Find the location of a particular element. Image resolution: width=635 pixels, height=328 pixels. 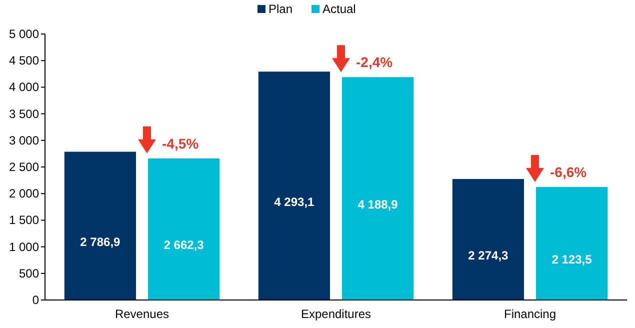

y-tick-label: 1 500 is located at coordinates (24, 220).